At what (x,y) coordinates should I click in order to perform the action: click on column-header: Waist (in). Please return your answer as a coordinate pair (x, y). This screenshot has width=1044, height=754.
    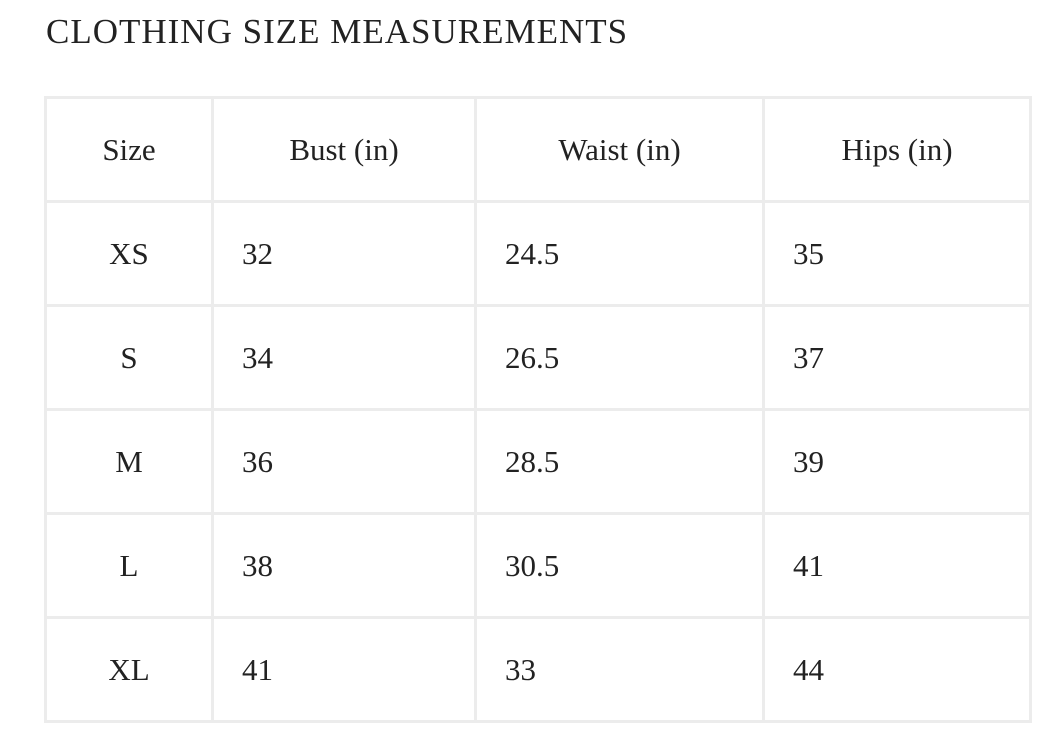
    Looking at the image, I should click on (619, 149).